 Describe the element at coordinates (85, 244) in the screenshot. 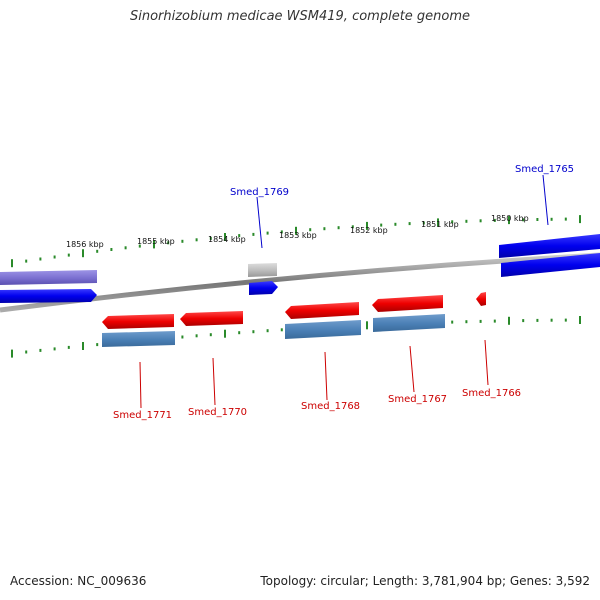

I see `scale-label: 1856 kbp` at that location.